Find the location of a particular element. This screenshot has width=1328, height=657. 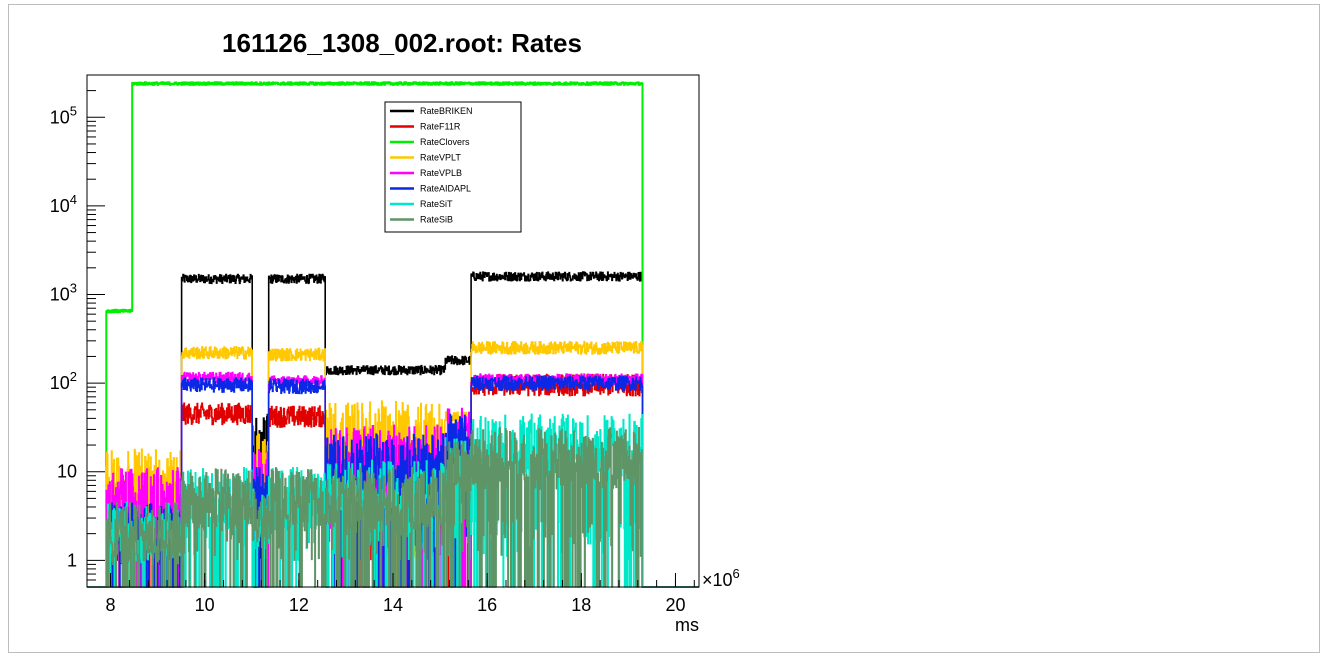

chart-title: 161126_1308_002.root: Rates is located at coordinates (402, 43).